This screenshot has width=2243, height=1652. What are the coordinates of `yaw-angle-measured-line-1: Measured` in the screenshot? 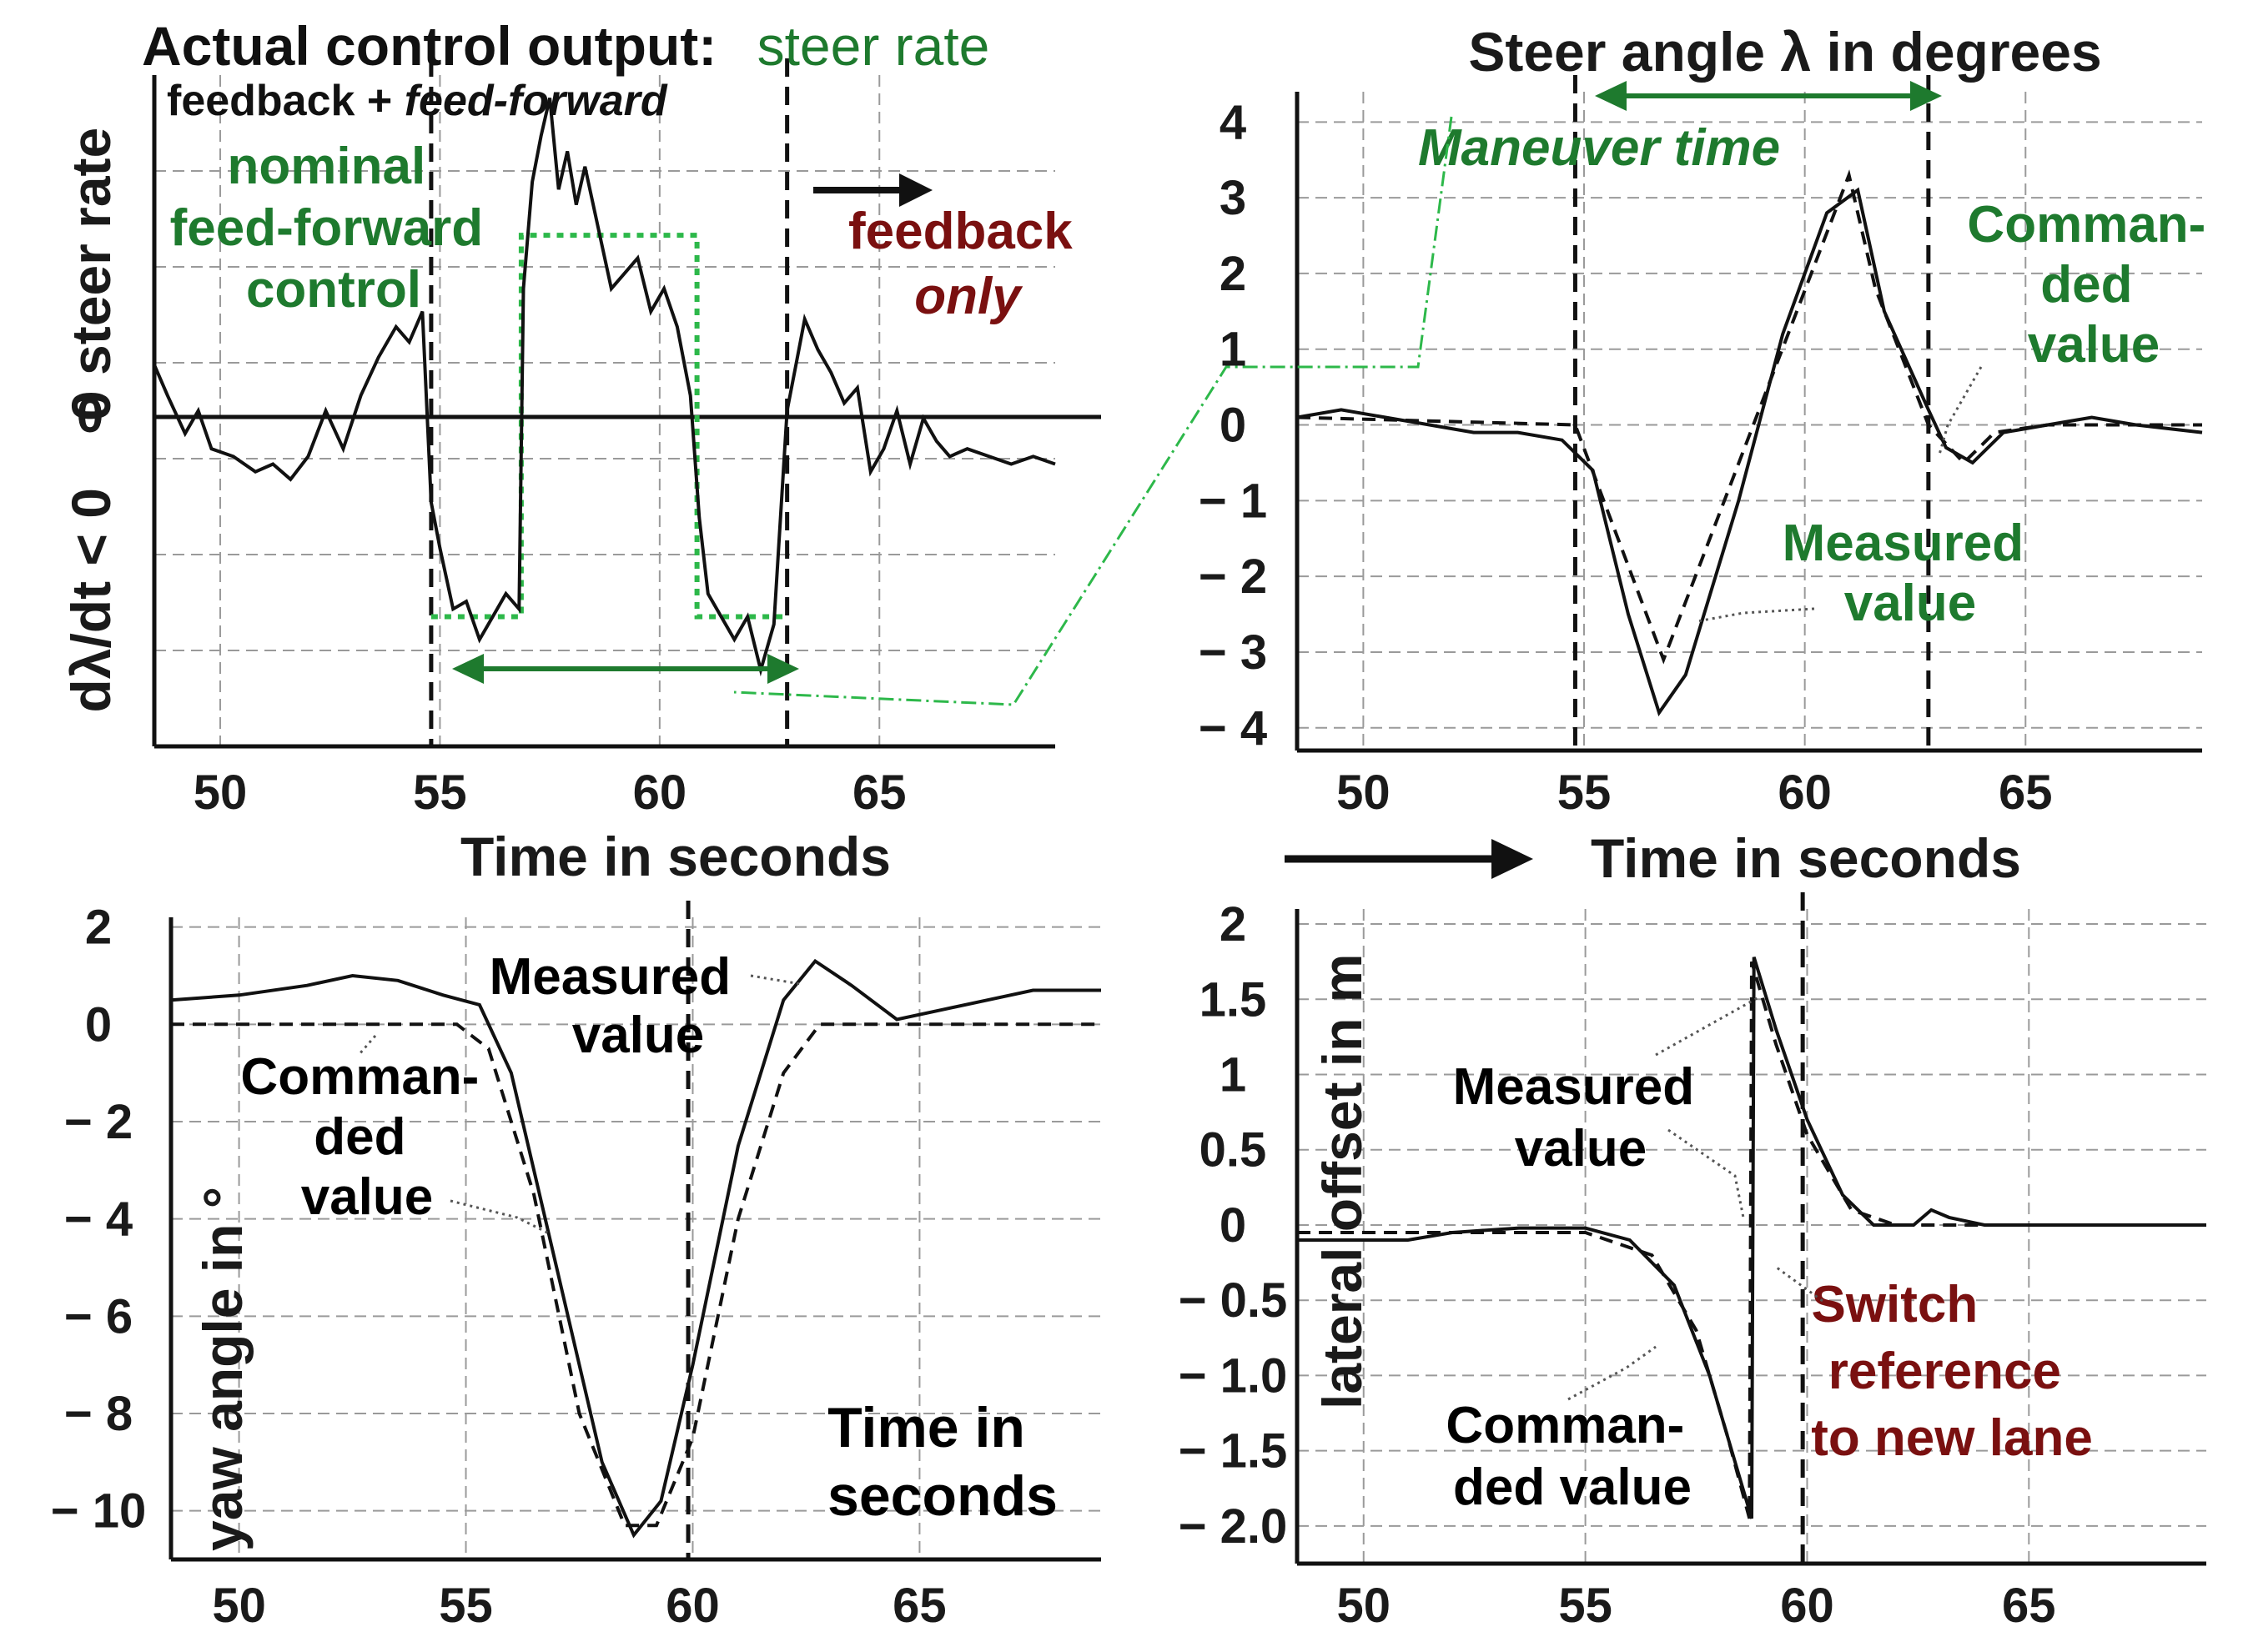 It's located at (610, 977).